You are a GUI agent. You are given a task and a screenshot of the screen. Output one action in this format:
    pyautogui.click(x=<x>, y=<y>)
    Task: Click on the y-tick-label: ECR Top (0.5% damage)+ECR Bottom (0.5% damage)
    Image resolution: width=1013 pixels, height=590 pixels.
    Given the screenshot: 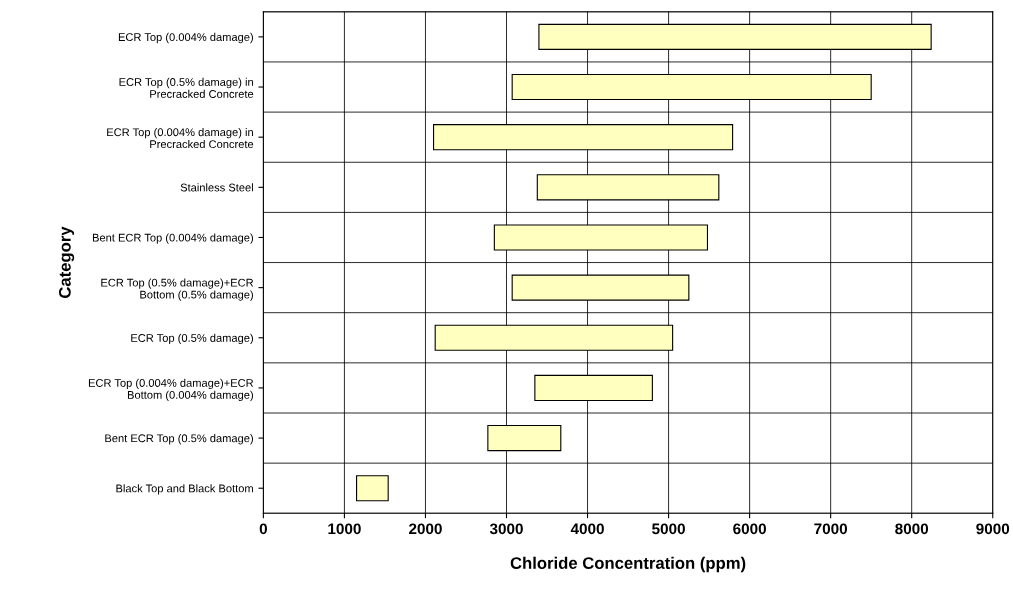 What is the action you would take?
    pyautogui.click(x=177, y=289)
    